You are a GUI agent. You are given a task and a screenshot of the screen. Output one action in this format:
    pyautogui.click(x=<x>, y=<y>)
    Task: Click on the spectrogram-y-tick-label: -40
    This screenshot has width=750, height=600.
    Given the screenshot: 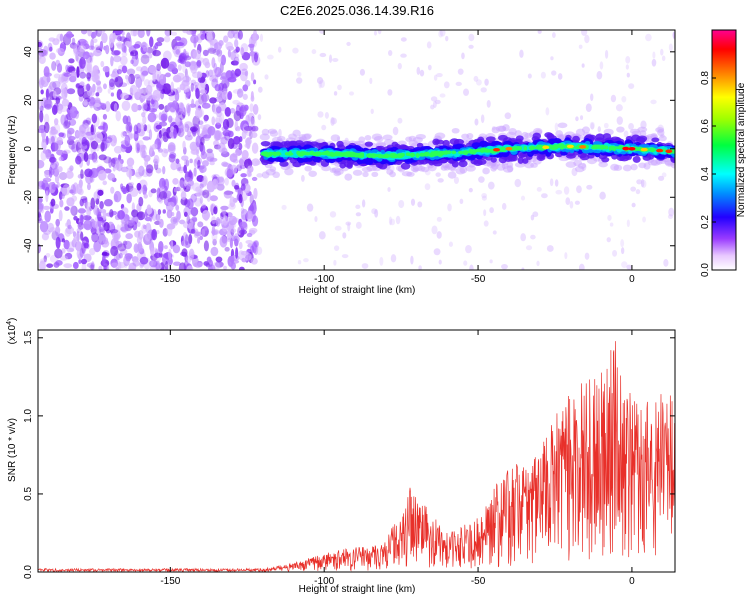 What is the action you would take?
    pyautogui.click(x=28, y=245)
    